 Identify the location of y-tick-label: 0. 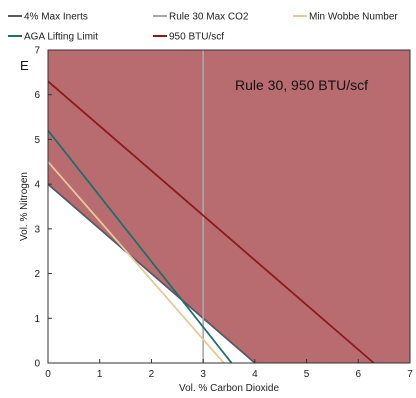
(37, 364).